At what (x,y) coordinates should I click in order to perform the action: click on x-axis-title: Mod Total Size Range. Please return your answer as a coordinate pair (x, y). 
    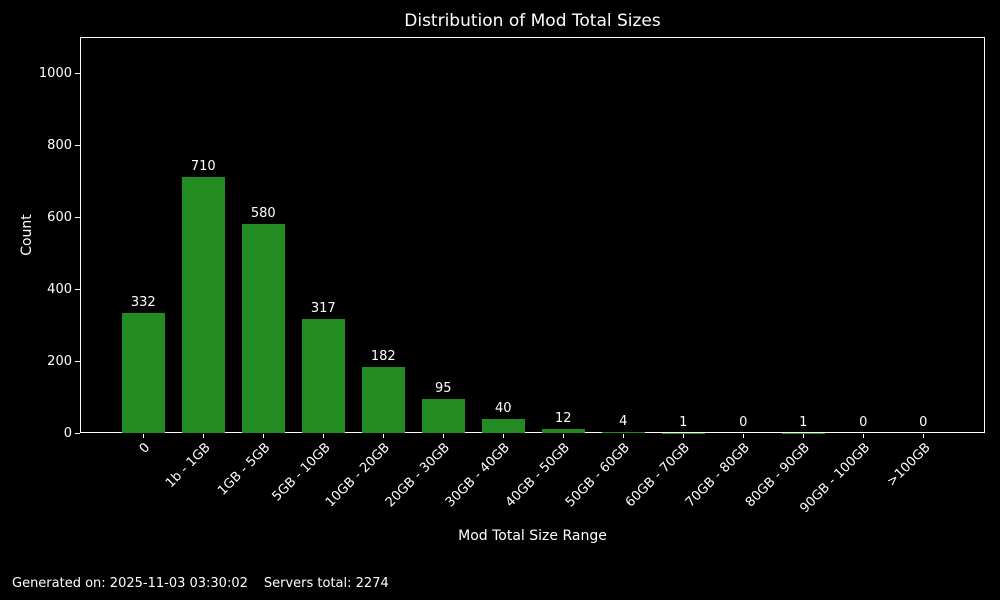
    Looking at the image, I should click on (532, 536).